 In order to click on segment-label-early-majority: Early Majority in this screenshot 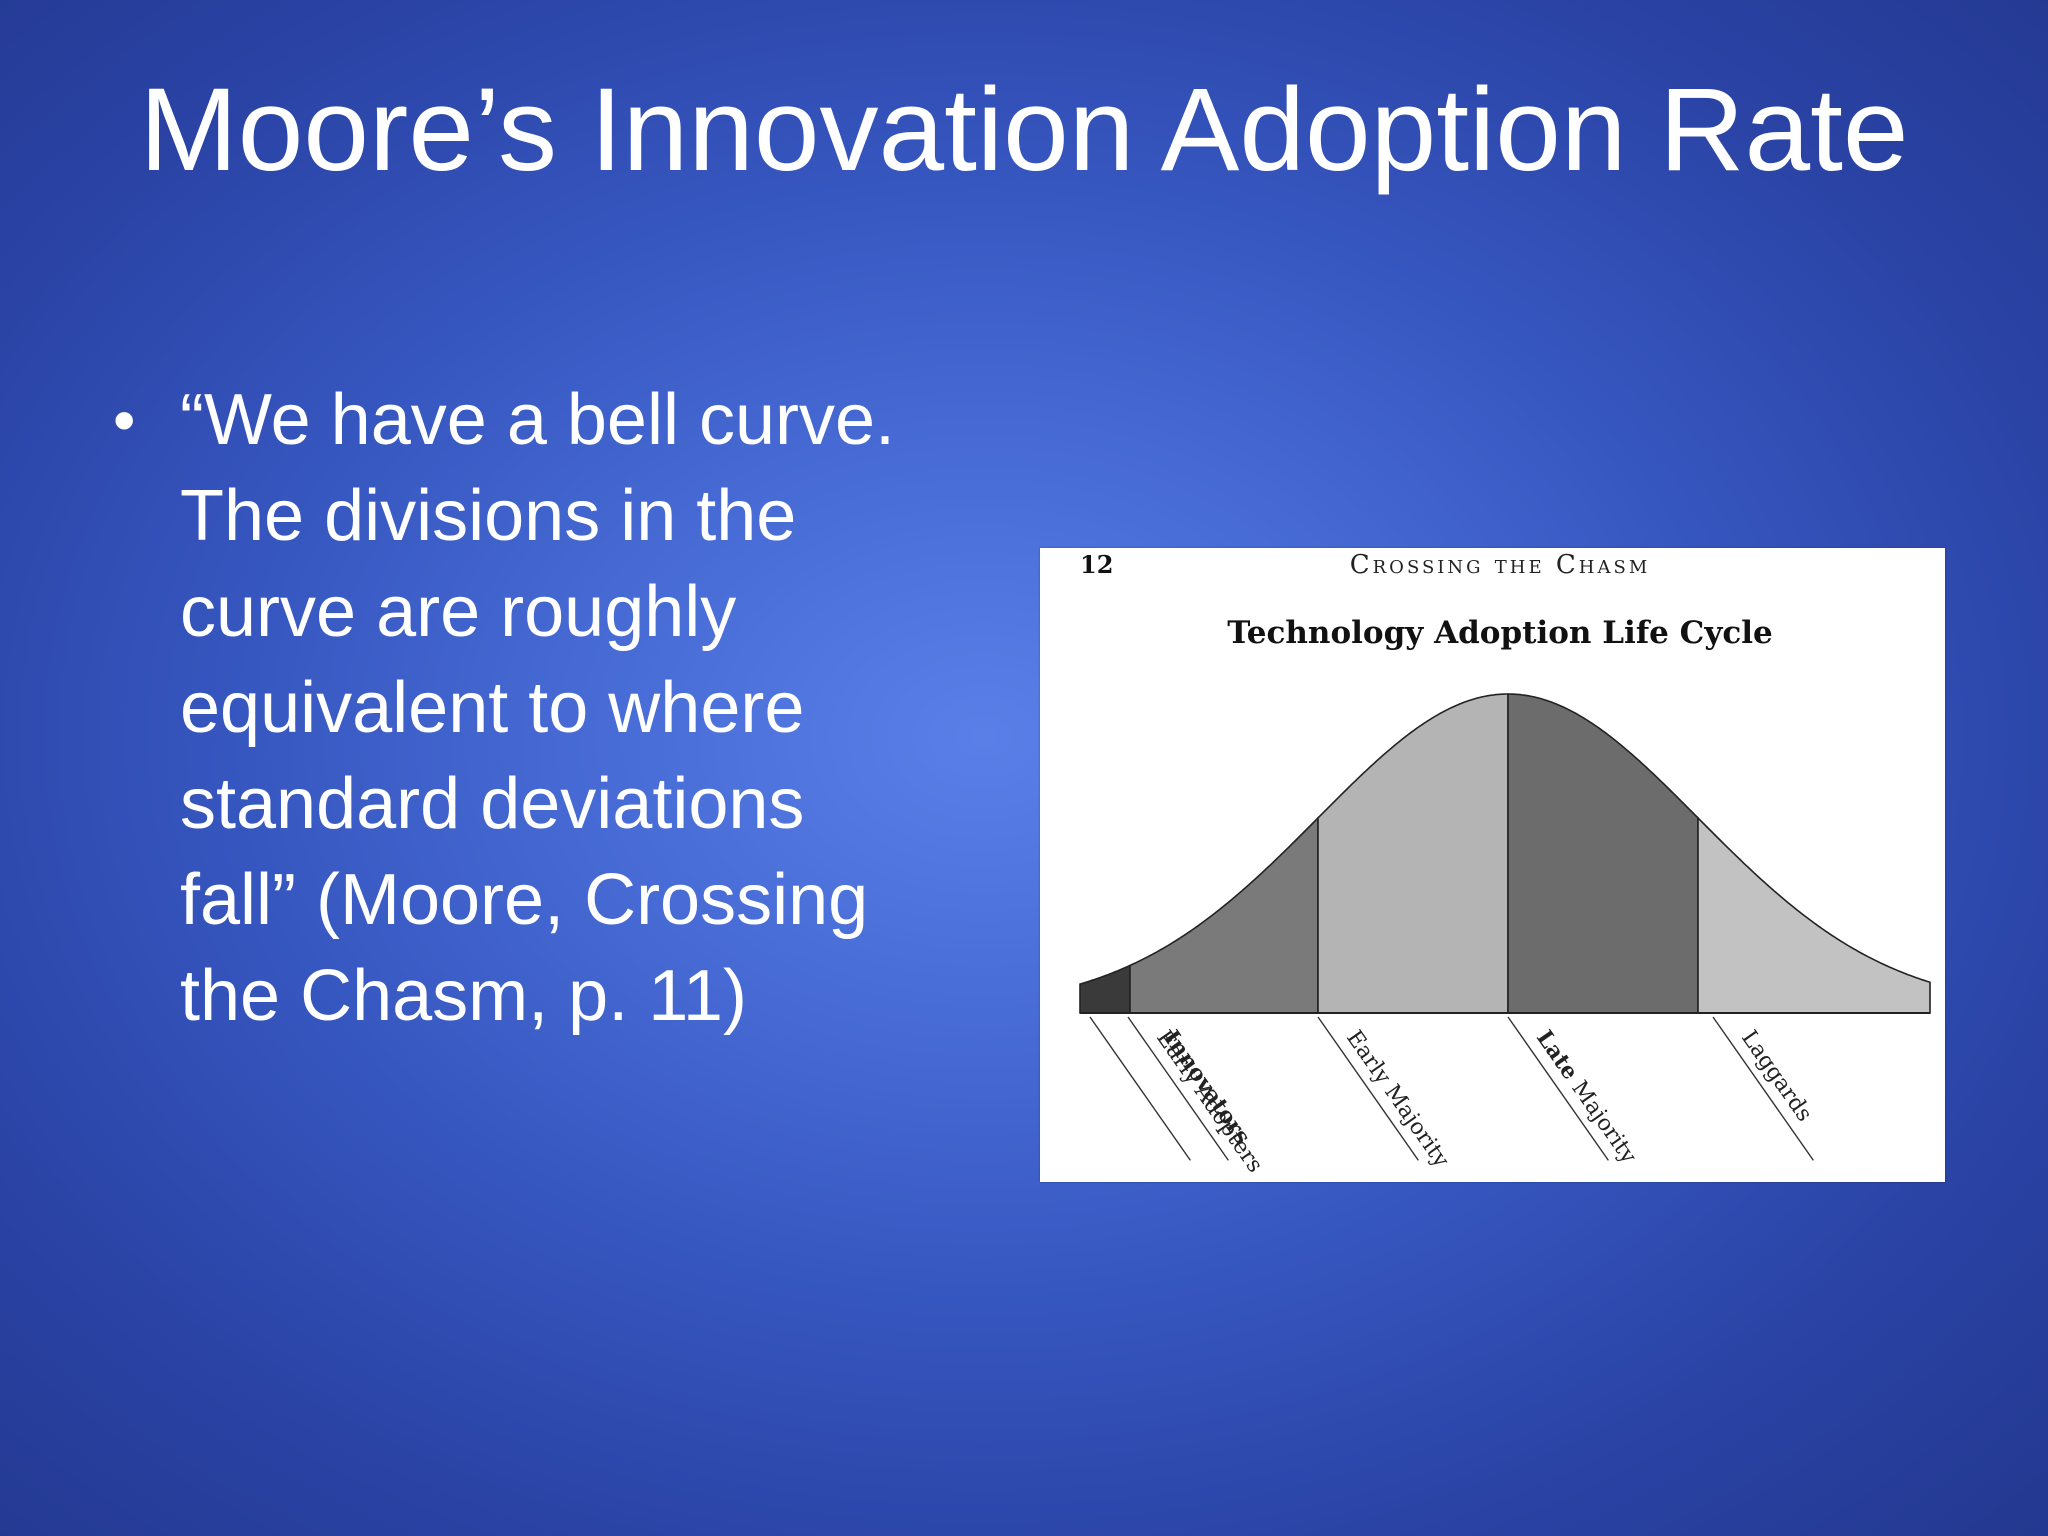, I will do `click(1397, 1099)`.